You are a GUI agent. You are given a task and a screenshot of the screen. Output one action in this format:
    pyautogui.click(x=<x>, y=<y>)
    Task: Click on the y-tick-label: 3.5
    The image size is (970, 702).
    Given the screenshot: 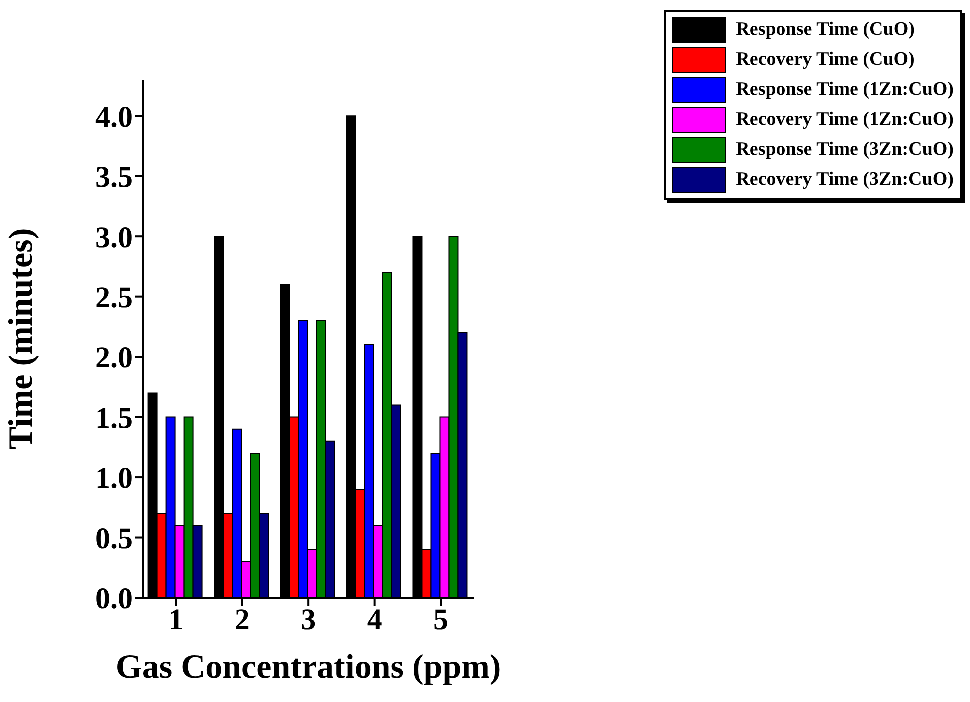 What is the action you would take?
    pyautogui.click(x=114, y=177)
    